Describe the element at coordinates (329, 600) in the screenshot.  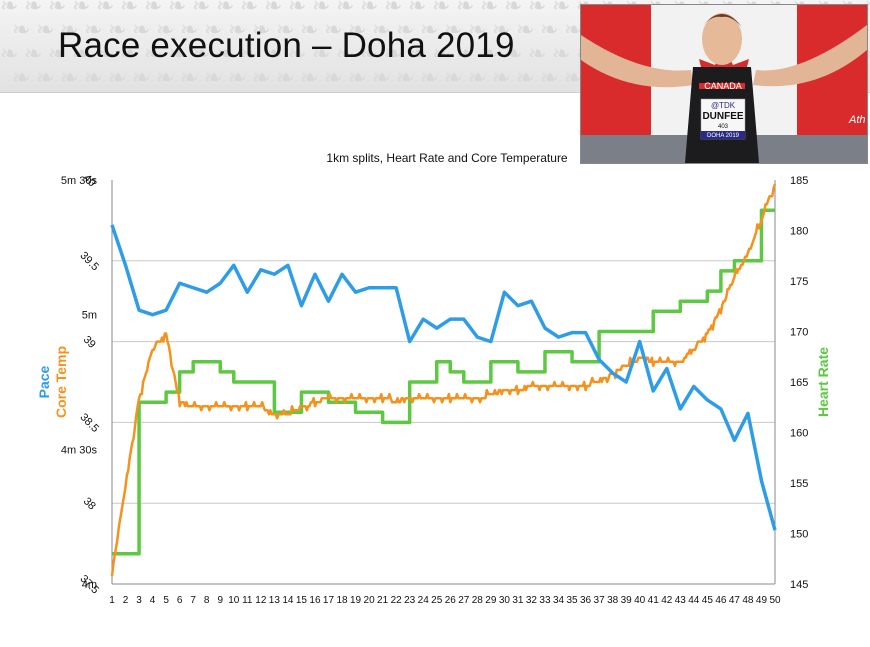
I see `x-tick-label: 17` at that location.